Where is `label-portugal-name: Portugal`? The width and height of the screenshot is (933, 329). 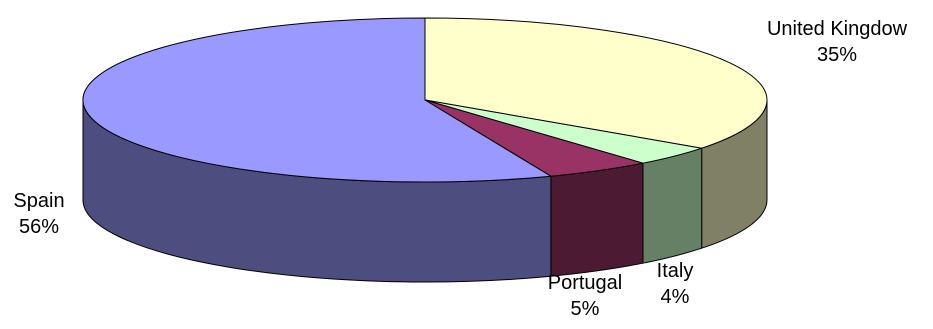 label-portugal-name: Portugal is located at coordinates (585, 283).